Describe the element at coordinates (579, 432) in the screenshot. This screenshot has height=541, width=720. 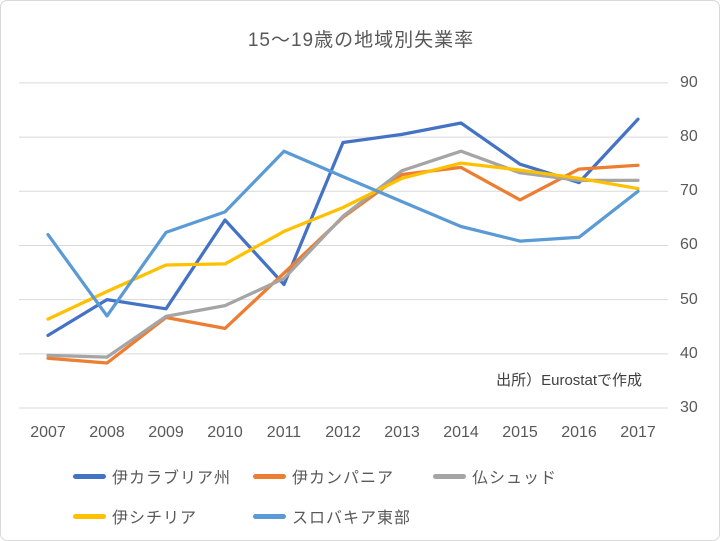
I see `x-axis-label: 2016` at that location.